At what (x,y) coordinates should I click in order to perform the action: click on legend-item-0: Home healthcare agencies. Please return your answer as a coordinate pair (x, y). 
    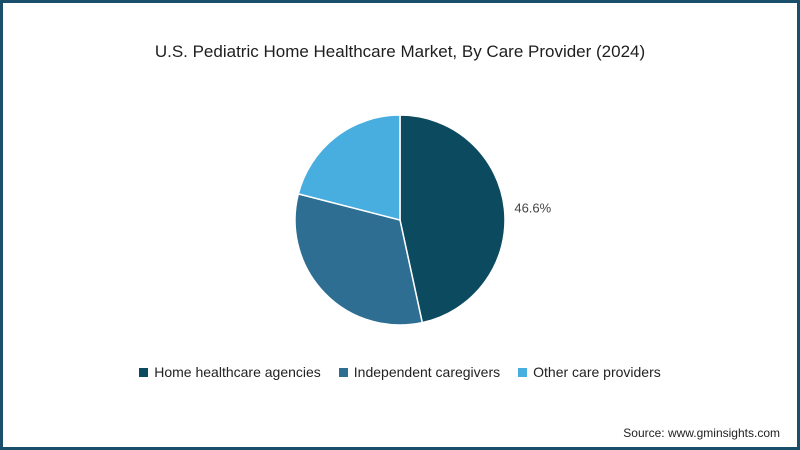
    Looking at the image, I should click on (230, 372).